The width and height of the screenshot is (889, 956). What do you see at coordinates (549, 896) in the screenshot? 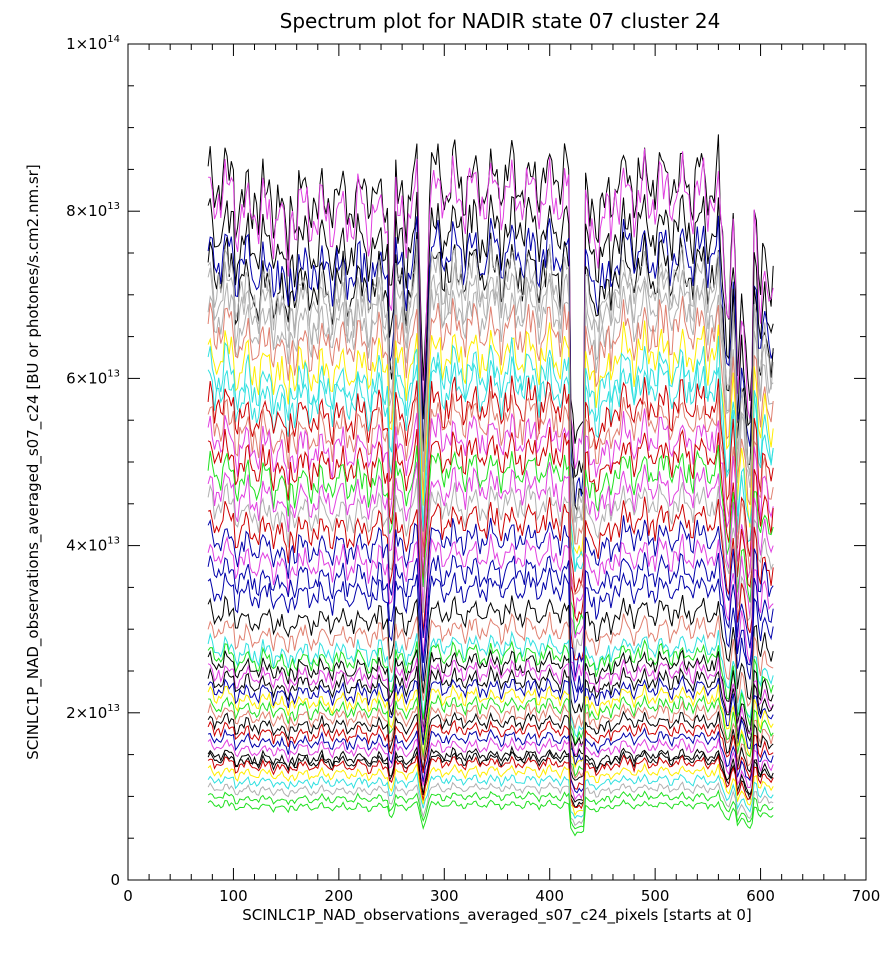
I see `x-tick-label: 400` at bounding box center [549, 896].